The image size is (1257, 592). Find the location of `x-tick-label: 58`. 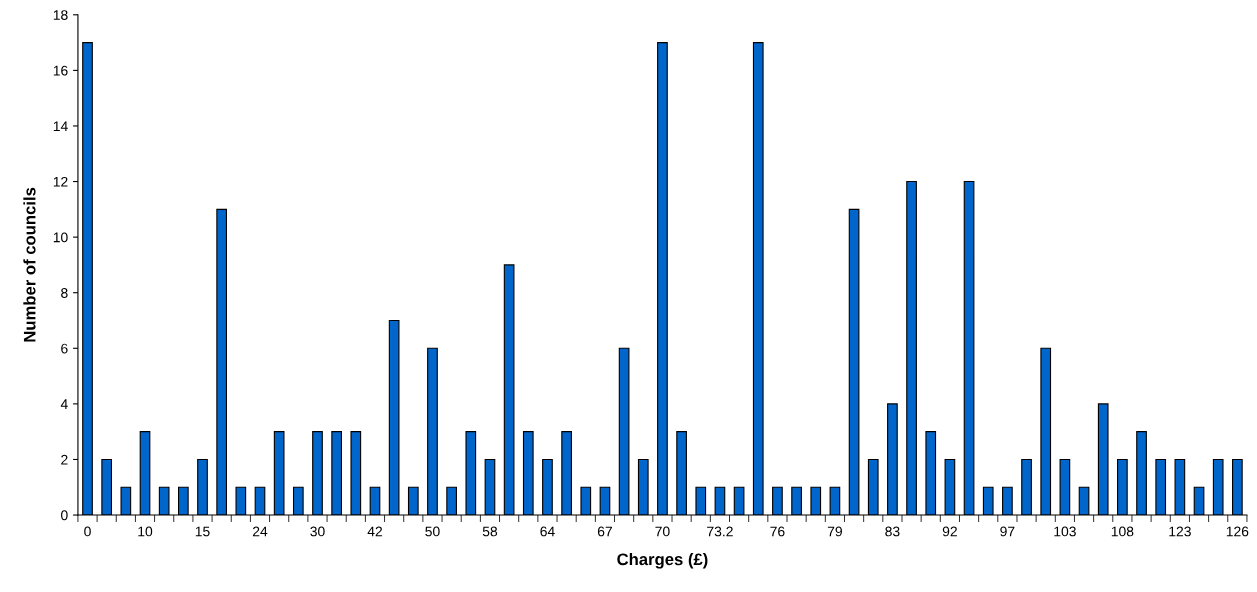

x-tick-label: 58 is located at coordinates (490, 531).